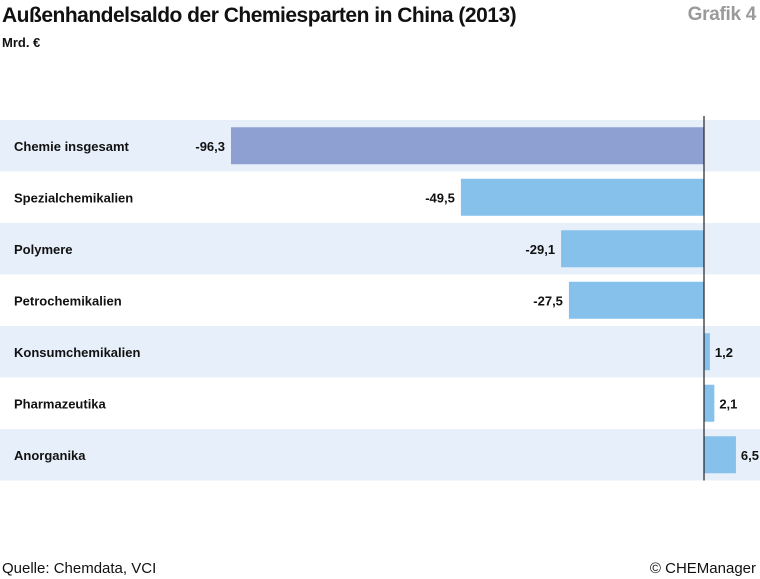 This screenshot has width=760, height=579. I want to click on category-label: Polymere, so click(43, 249).